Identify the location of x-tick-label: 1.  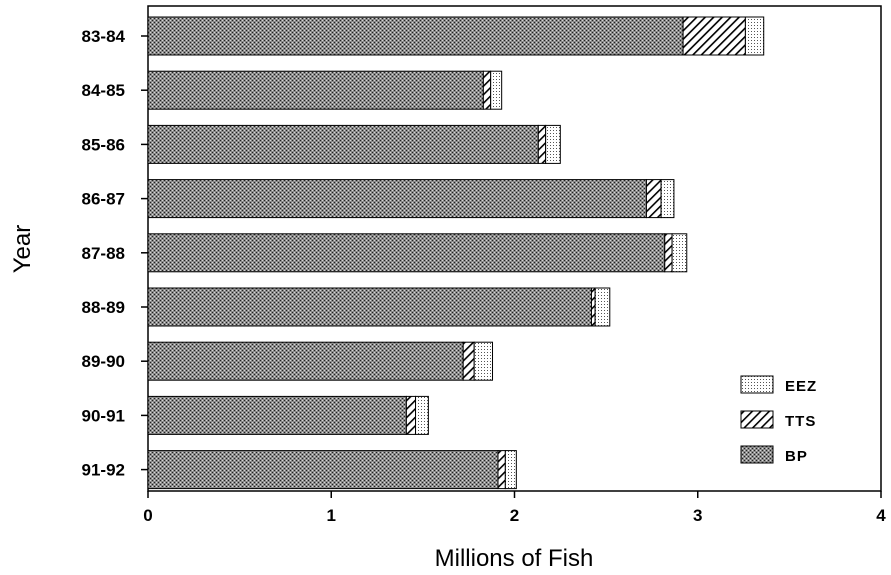
(331, 515).